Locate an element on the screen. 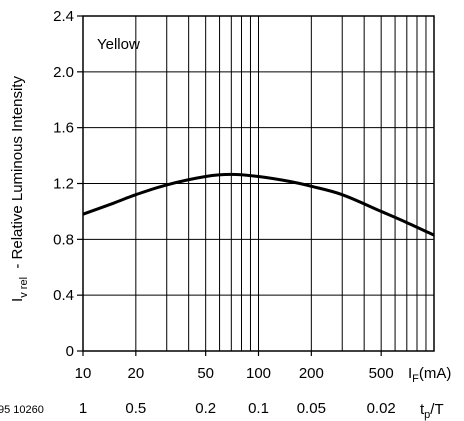 Image resolution: width=464 pixels, height=421 pixels. x-axis-title-sub: F is located at coordinates (415, 379).